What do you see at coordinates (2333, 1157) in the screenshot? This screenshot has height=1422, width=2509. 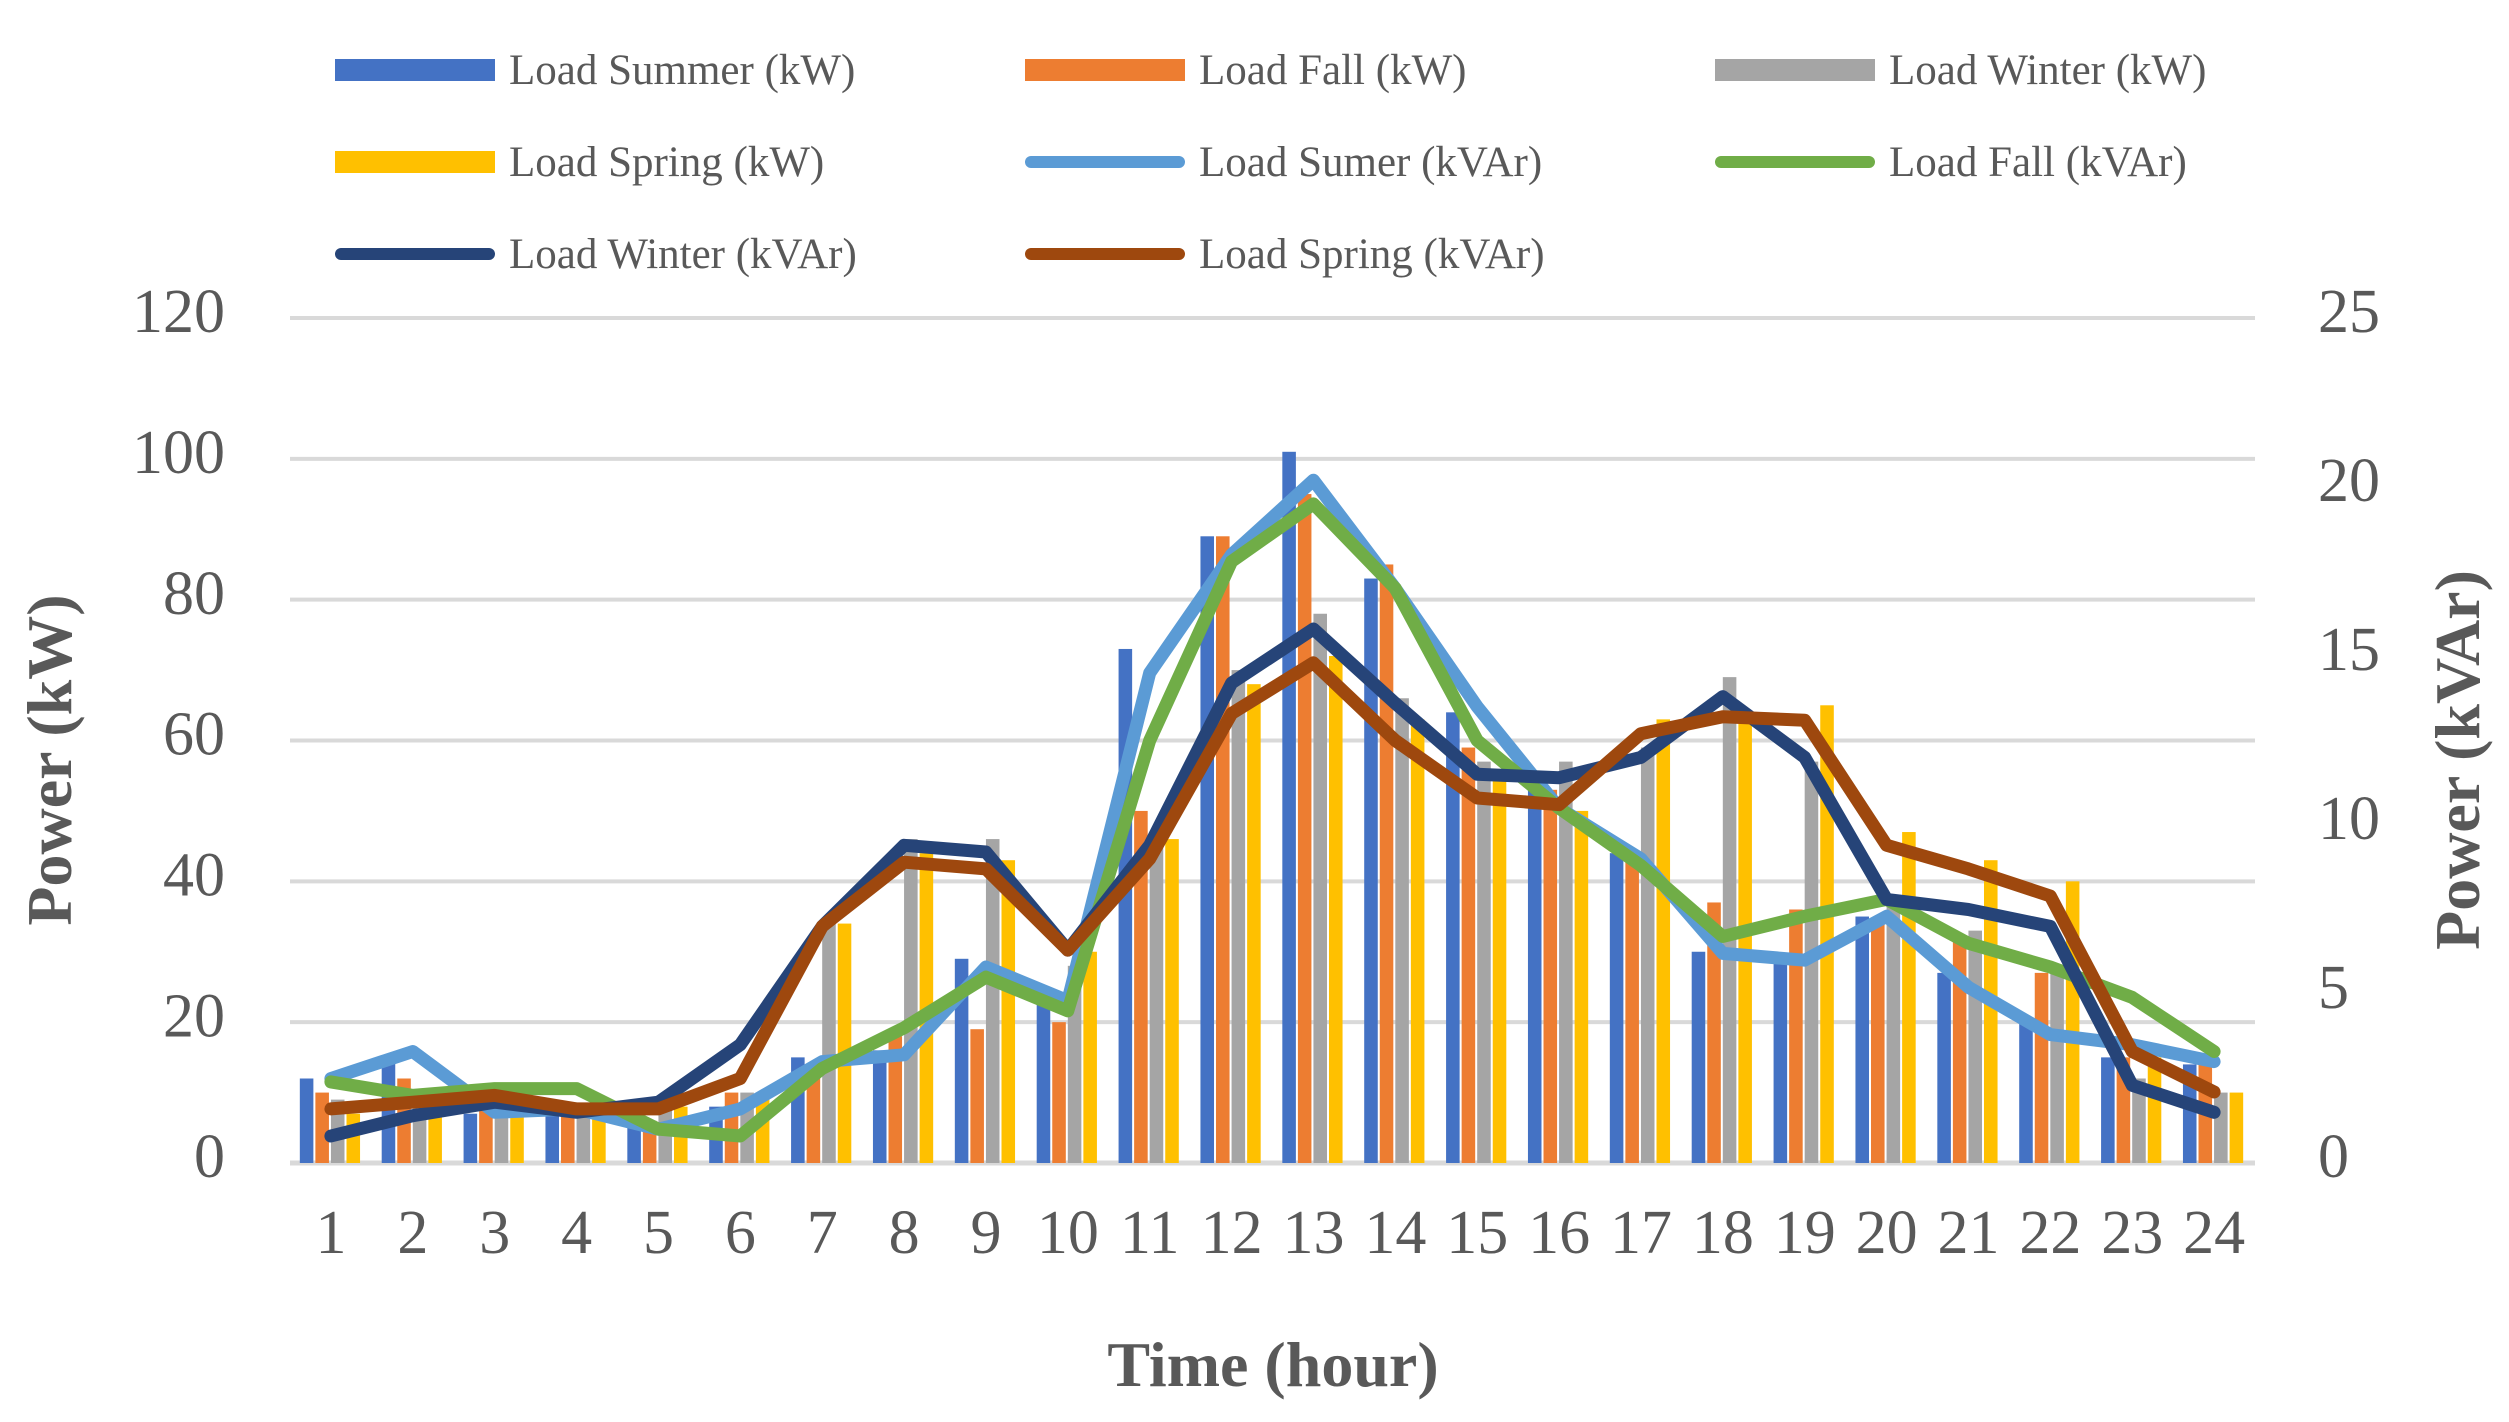 I see `y2-tick-label: 0` at bounding box center [2333, 1157].